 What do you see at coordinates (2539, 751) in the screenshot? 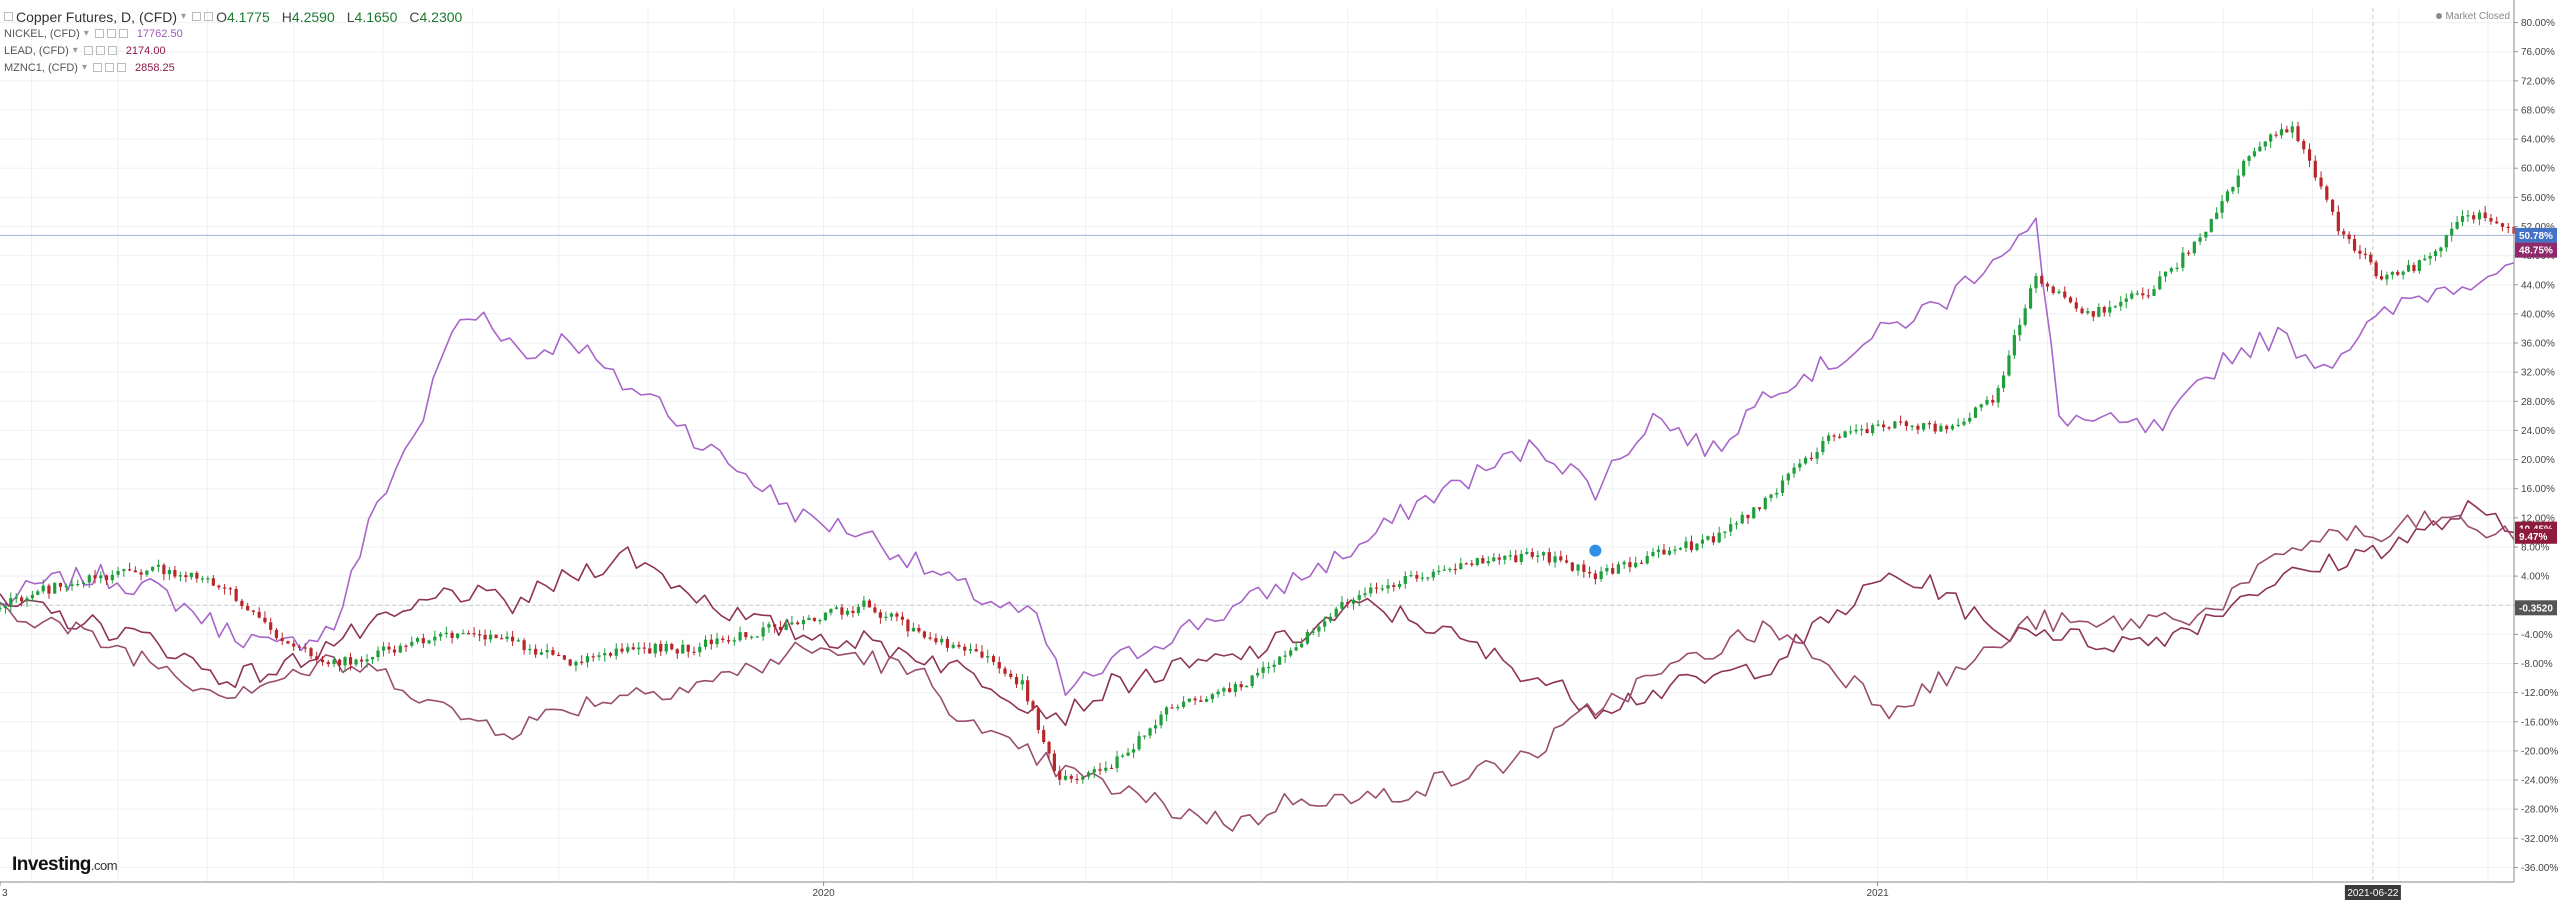
I see `y-tick-label: -20.00%` at bounding box center [2539, 751].